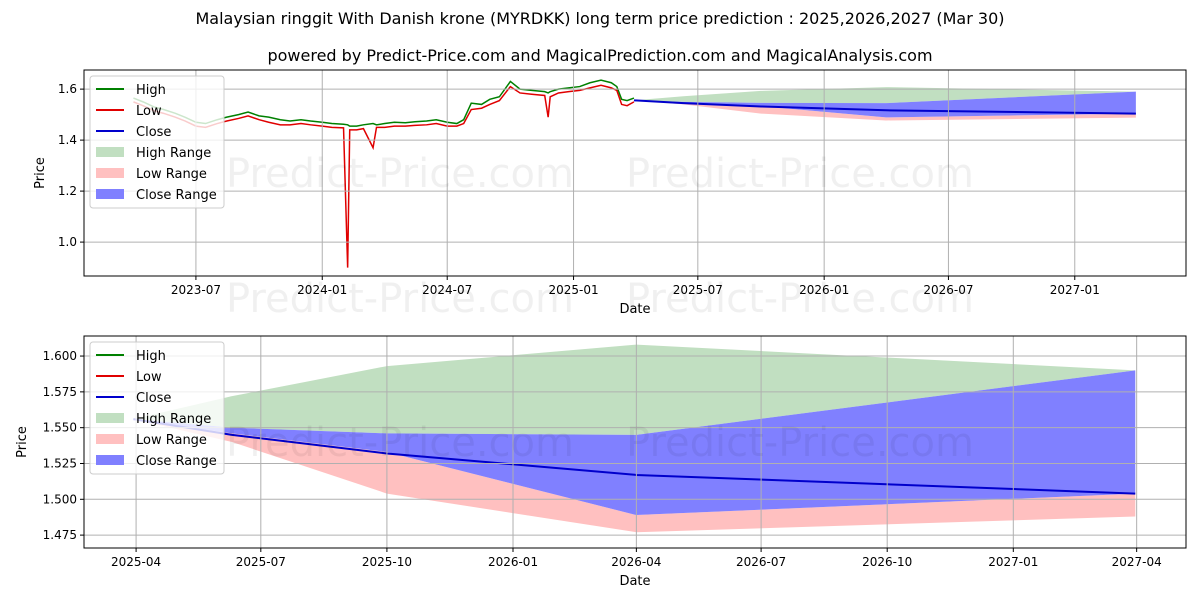 This screenshot has width=1200, height=600. What do you see at coordinates (636, 562) in the screenshot?
I see `x-tick-label: 2026-04` at bounding box center [636, 562].